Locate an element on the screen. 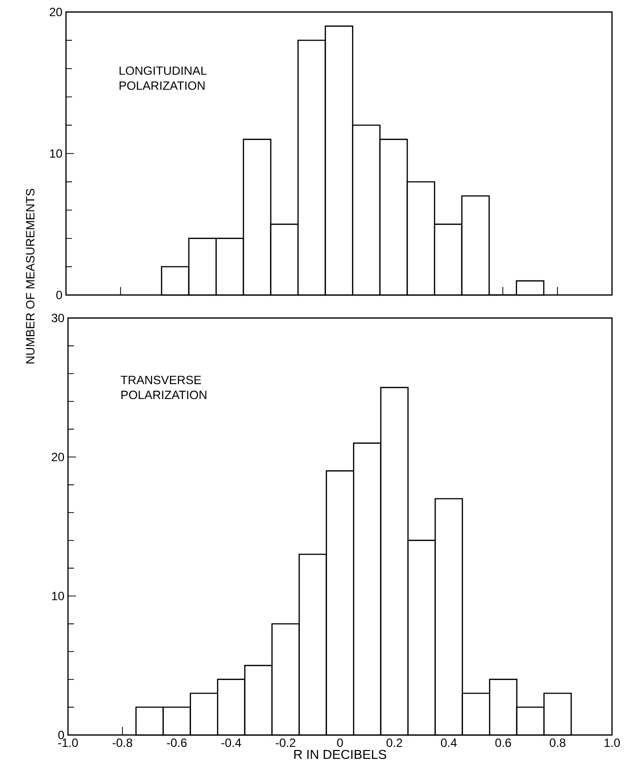 The image size is (628, 773). x-tick-label: 0.2 is located at coordinates (394, 742).